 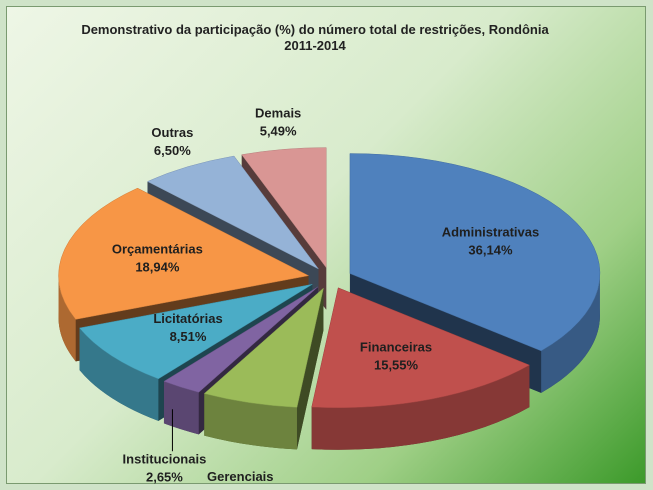 What do you see at coordinates (165, 459) in the screenshot?
I see `data-label-name: Institucionais` at bounding box center [165, 459].